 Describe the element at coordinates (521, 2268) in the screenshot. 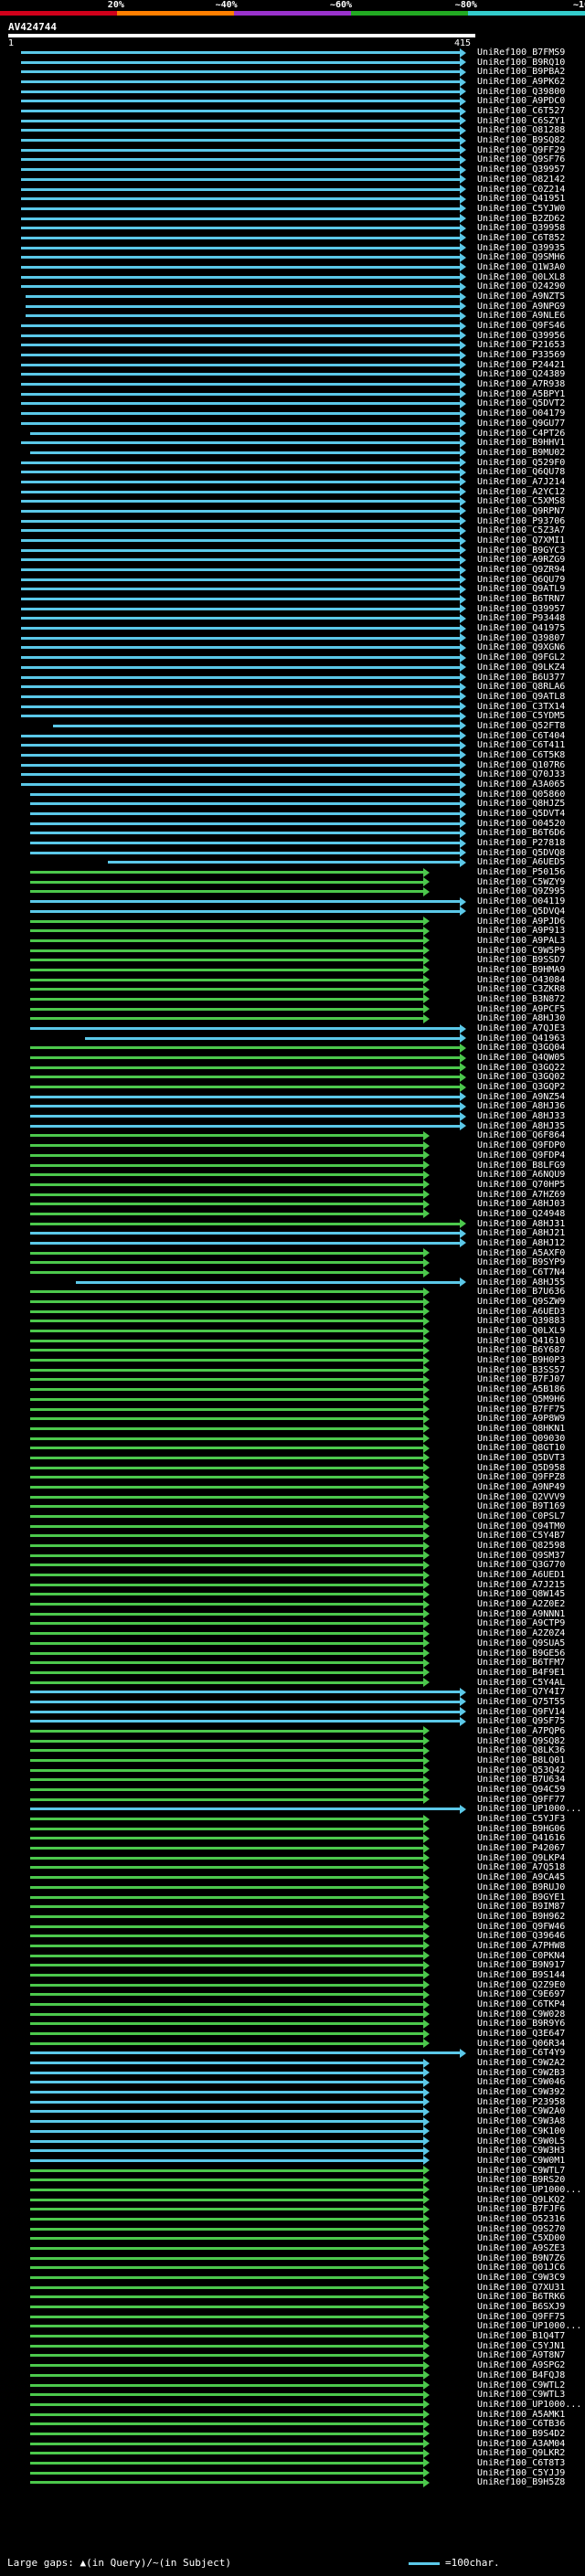

I see `hit-link: UniRef100_Q01JC6` at that location.